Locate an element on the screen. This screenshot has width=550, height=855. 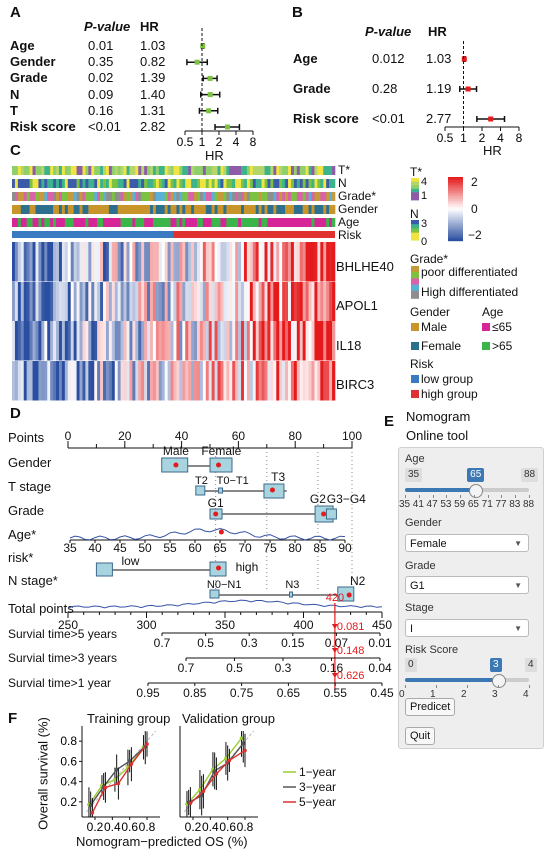
quit-button: Quit is located at coordinates (420, 736).